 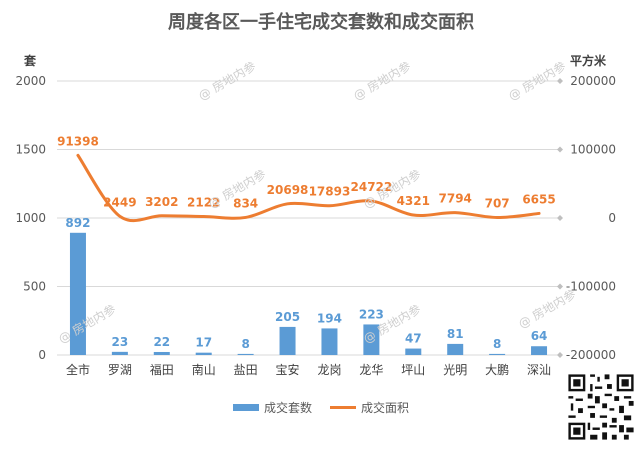 What do you see at coordinates (591, 287) in the screenshot?
I see `right-tick-label: -100000` at bounding box center [591, 287].